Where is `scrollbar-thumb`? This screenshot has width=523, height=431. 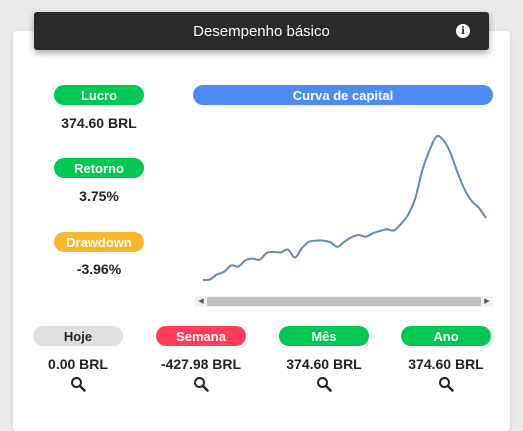 scrollbar-thumb is located at coordinates (344, 301).